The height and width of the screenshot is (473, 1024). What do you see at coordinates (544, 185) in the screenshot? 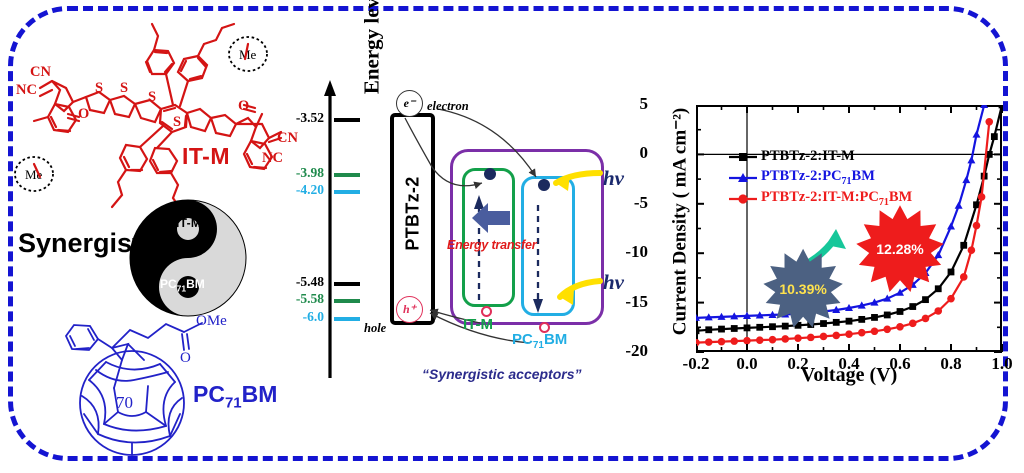
I see `electron-dot-pc71bm` at bounding box center [544, 185].